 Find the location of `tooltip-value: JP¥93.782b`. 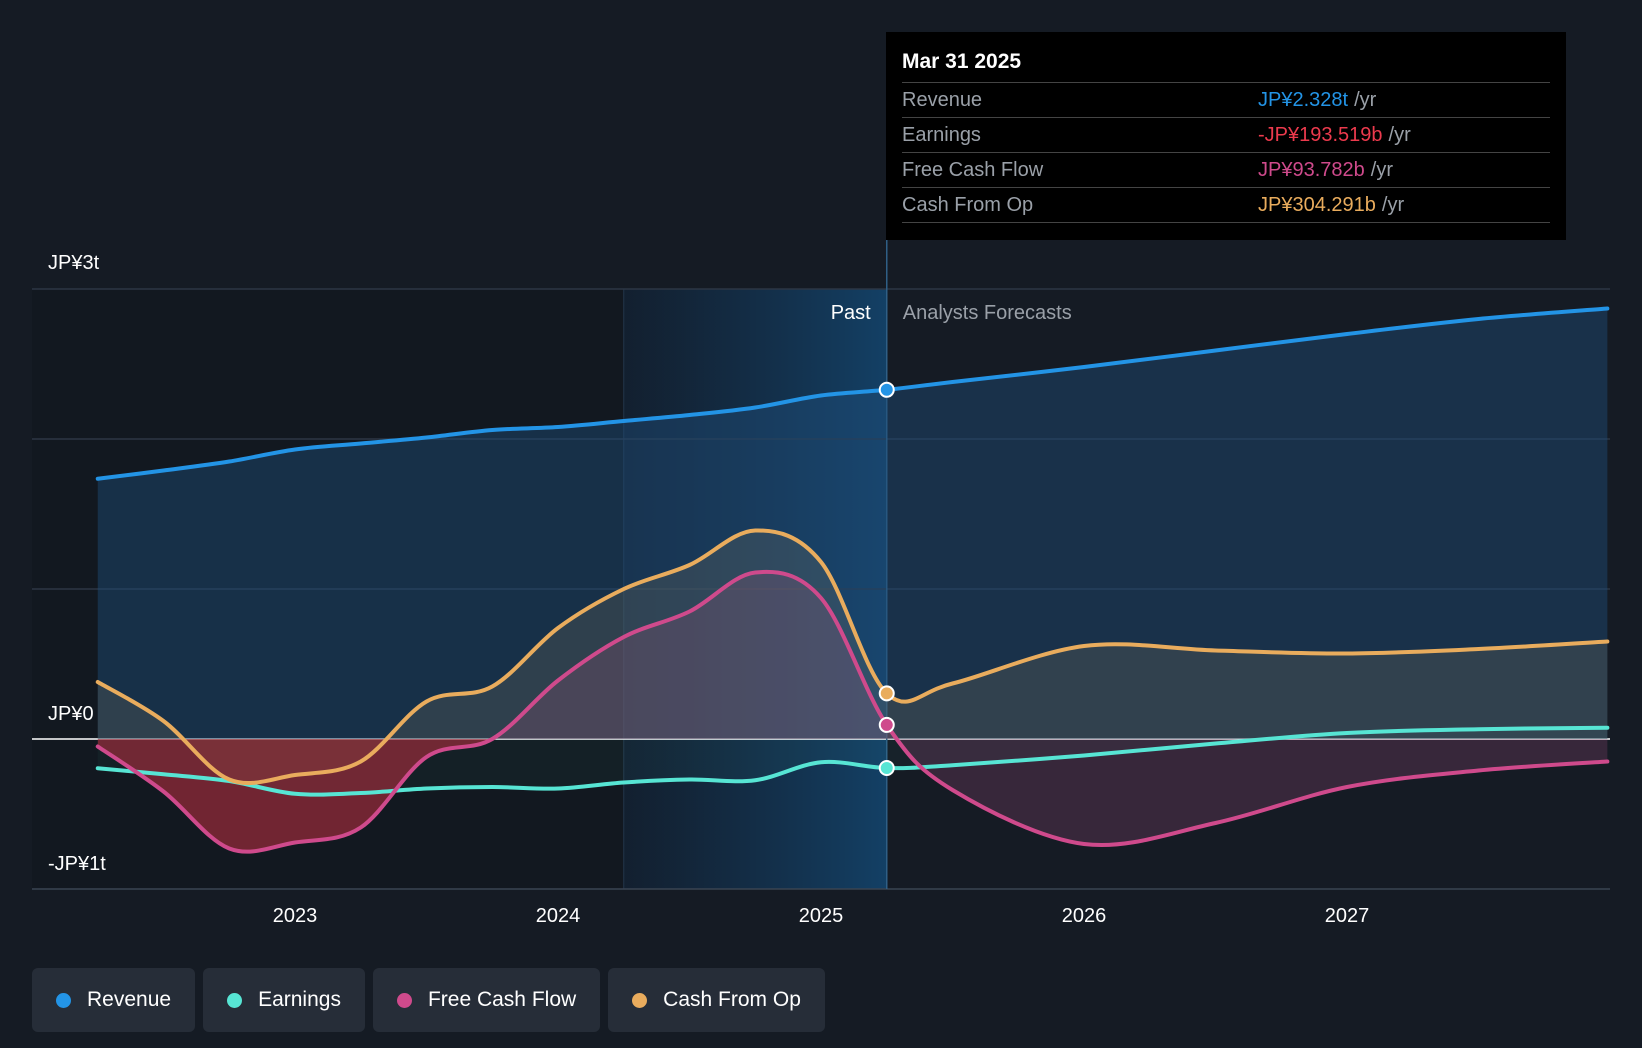

tooltip-value: JP¥93.782b is located at coordinates (1311, 170).